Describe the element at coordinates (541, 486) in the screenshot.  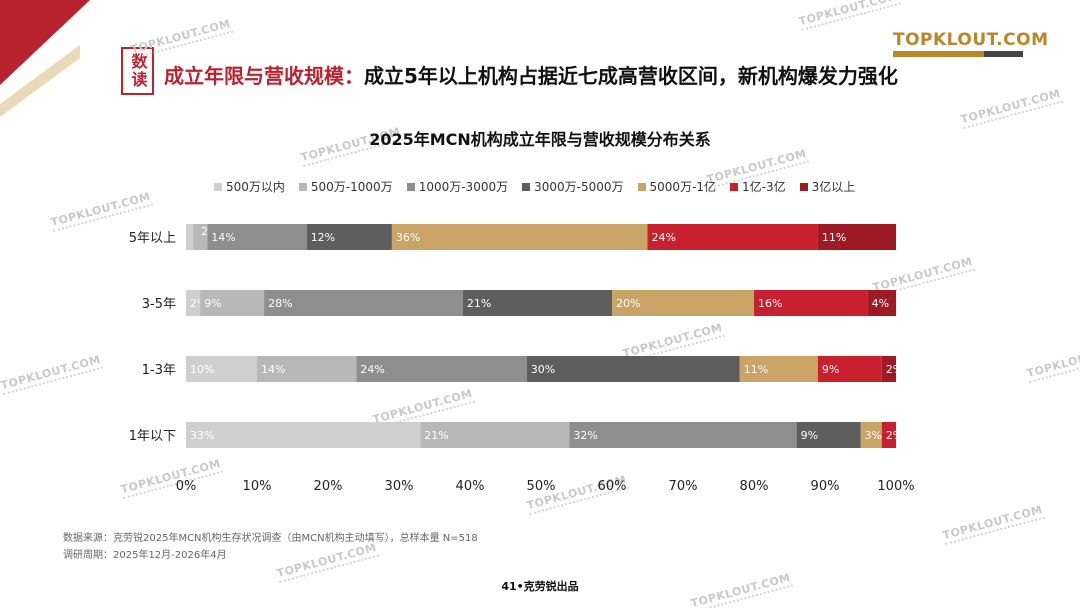
I see `x-tick-label: 50%` at that location.